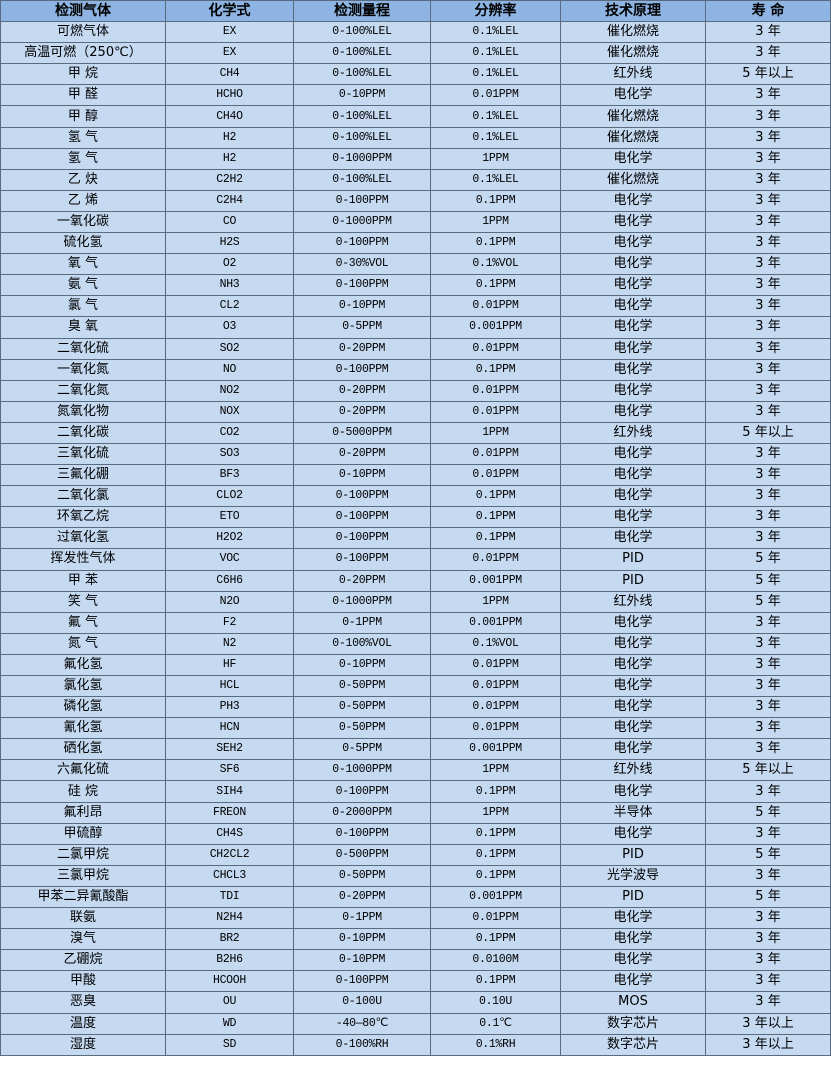 The image size is (831, 1075). I want to click on cell-gas: 甲 苯, so click(83, 580).